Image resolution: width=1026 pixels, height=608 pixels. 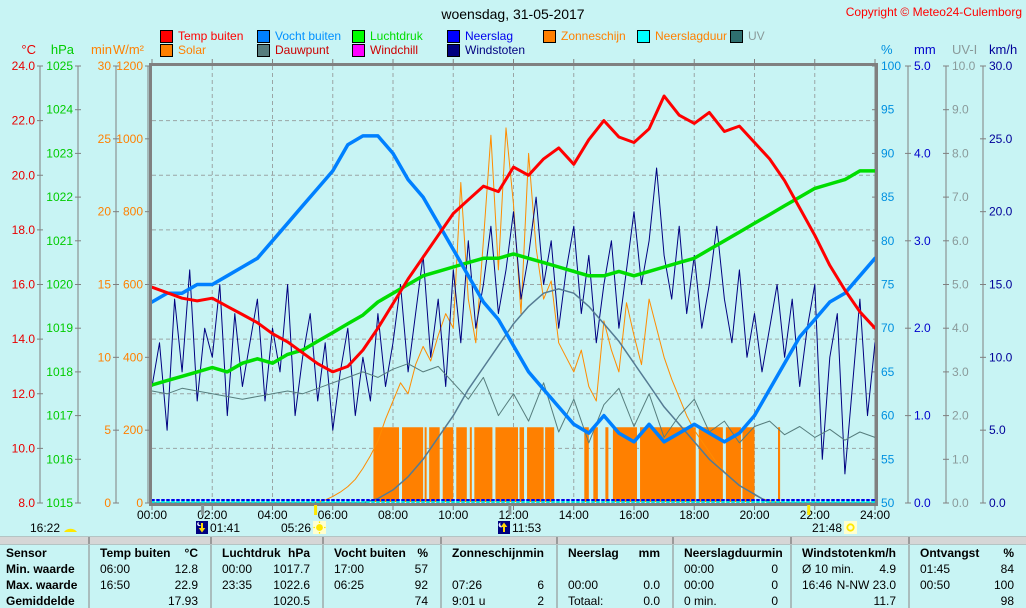 What do you see at coordinates (358, 36) in the screenshot?
I see `legend-swatch-luchtdruk` at bounding box center [358, 36].